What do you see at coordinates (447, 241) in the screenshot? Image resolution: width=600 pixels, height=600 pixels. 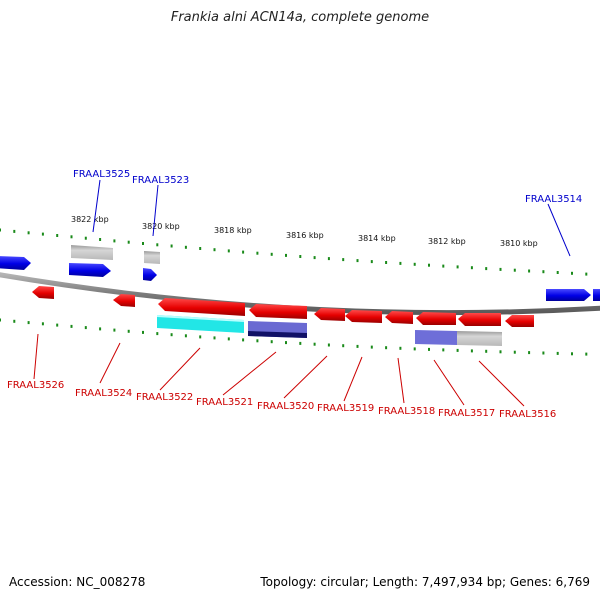 I see `scale-label: 3812 kbp` at bounding box center [447, 241].